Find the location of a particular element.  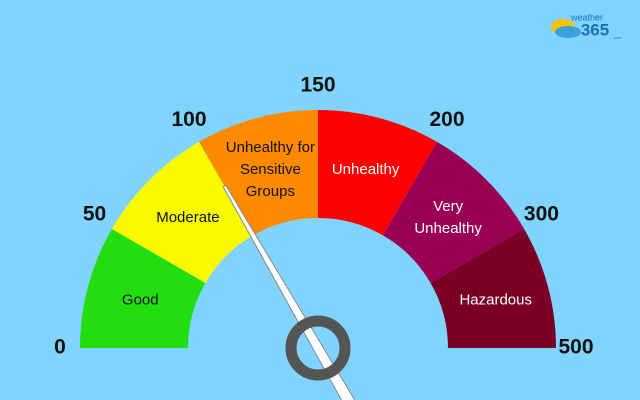

tick-label: 150 is located at coordinates (317, 85).